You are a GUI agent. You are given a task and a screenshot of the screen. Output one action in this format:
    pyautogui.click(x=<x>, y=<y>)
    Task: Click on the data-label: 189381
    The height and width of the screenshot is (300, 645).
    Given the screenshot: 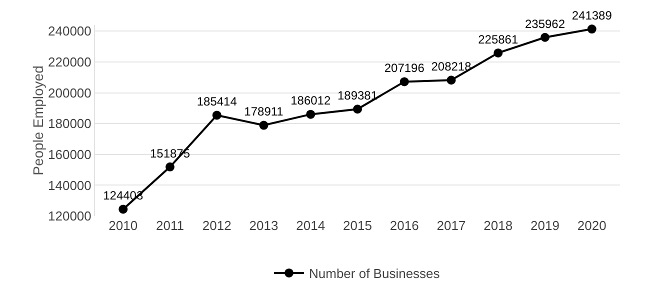 What is the action you would take?
    pyautogui.click(x=357, y=95)
    